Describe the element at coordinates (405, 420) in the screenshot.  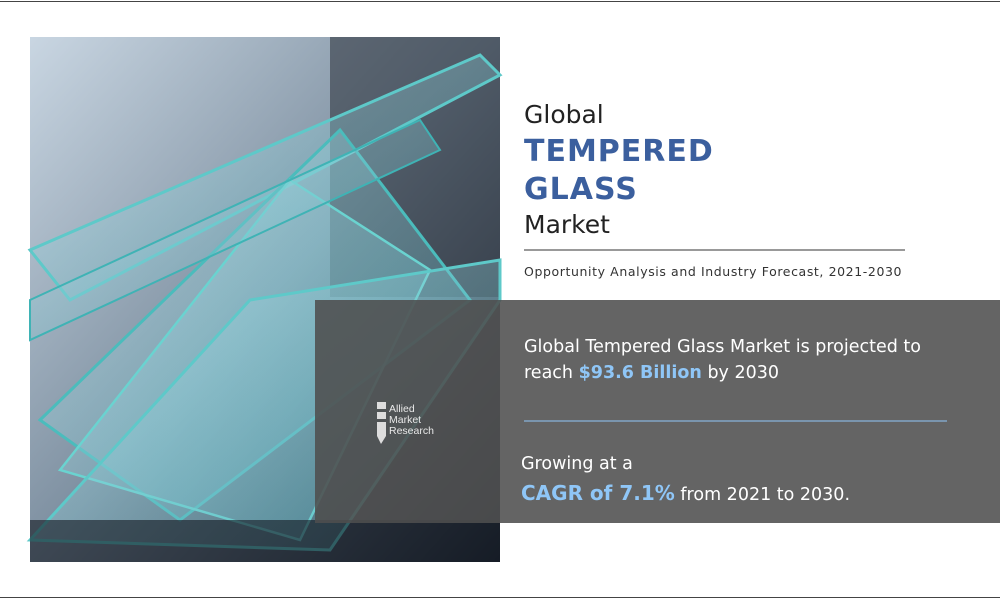
I see `logo-line: Market` at that location.